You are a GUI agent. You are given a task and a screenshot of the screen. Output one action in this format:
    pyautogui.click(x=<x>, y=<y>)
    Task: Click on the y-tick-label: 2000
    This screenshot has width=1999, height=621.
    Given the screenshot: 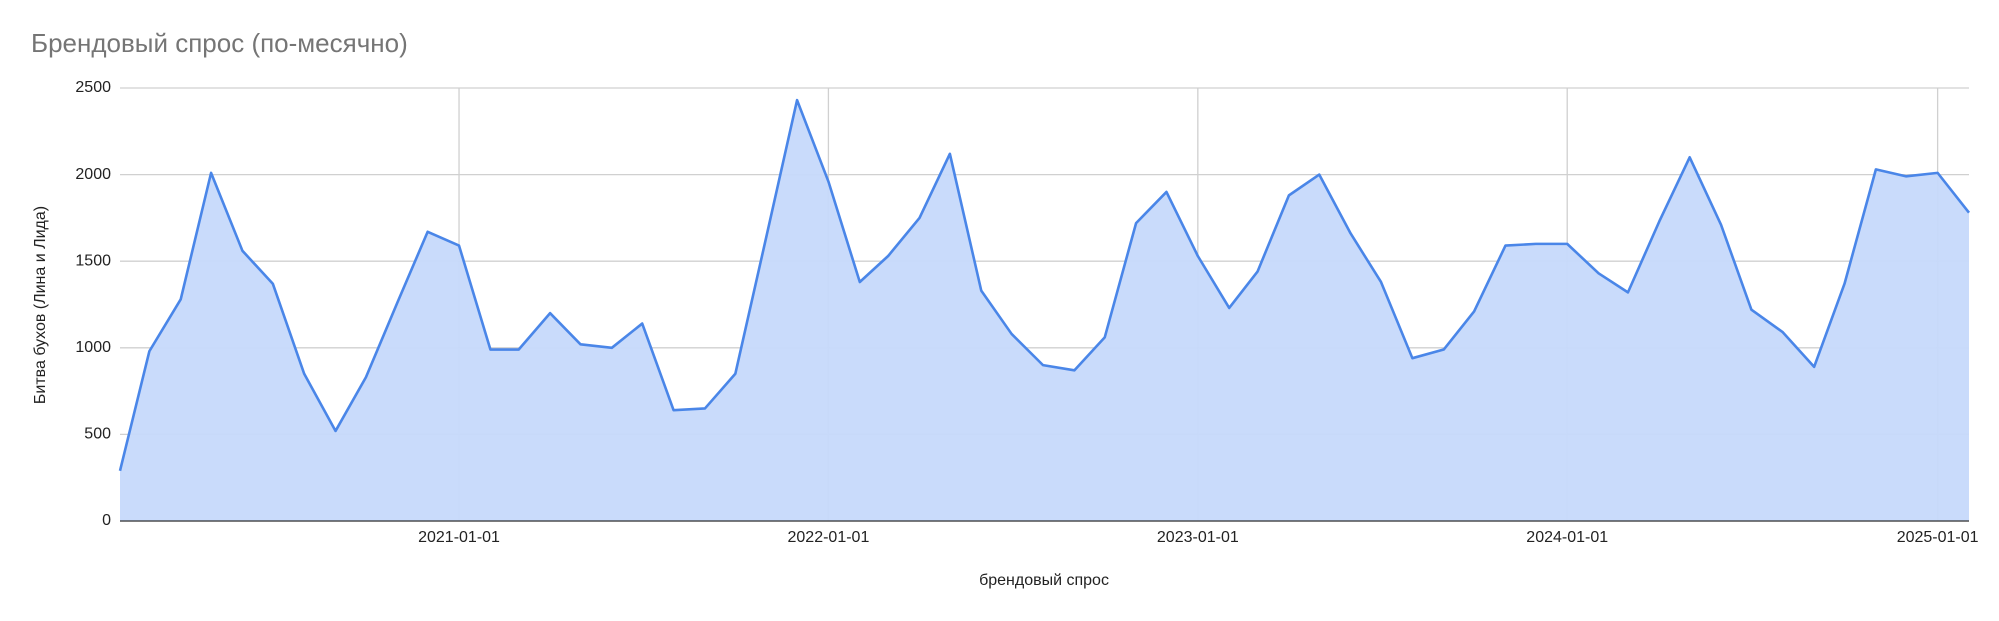 What is the action you would take?
    pyautogui.click(x=93, y=174)
    